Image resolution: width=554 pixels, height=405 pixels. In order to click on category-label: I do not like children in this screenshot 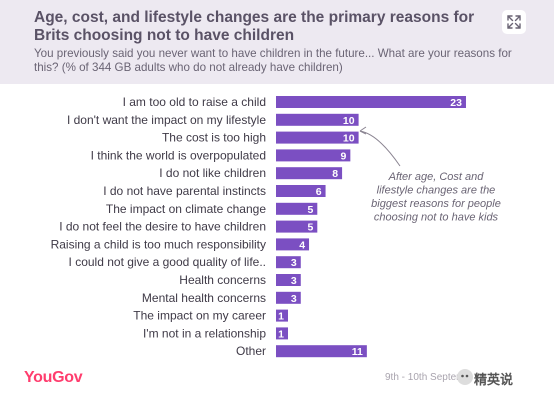, I will do `click(212, 173)`.